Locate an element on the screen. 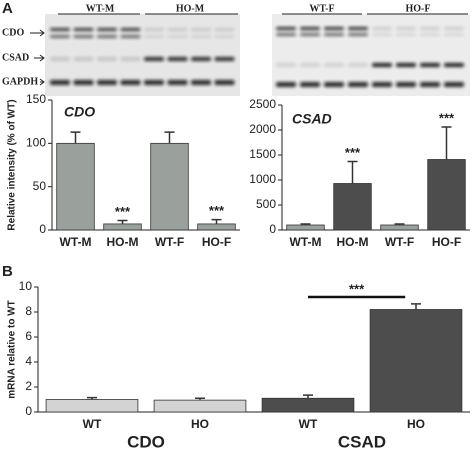 The height and width of the screenshot is (451, 474). row-label: CSAD is located at coordinates (15, 57).